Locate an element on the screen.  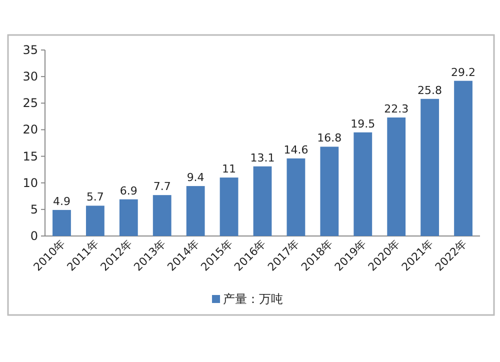
y-tick-label: 10 is located at coordinates (30, 183).